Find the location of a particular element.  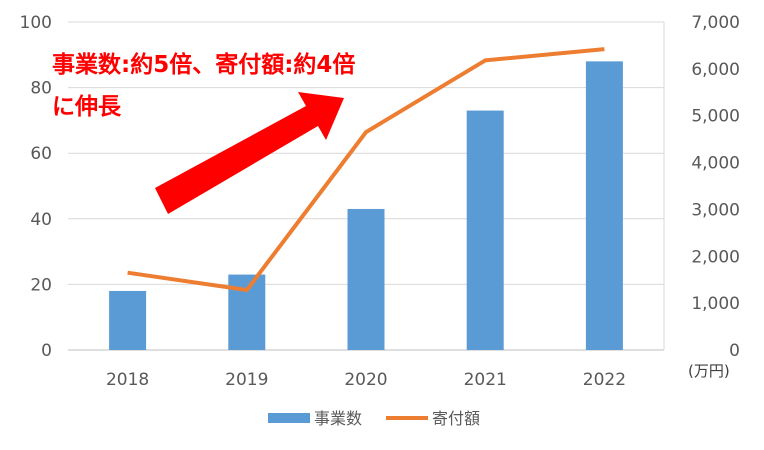

right-axis-ticks: 0 1,000 2,000 3,000 4,000 5,000 6,000 7,000 is located at coordinates (715, 187).